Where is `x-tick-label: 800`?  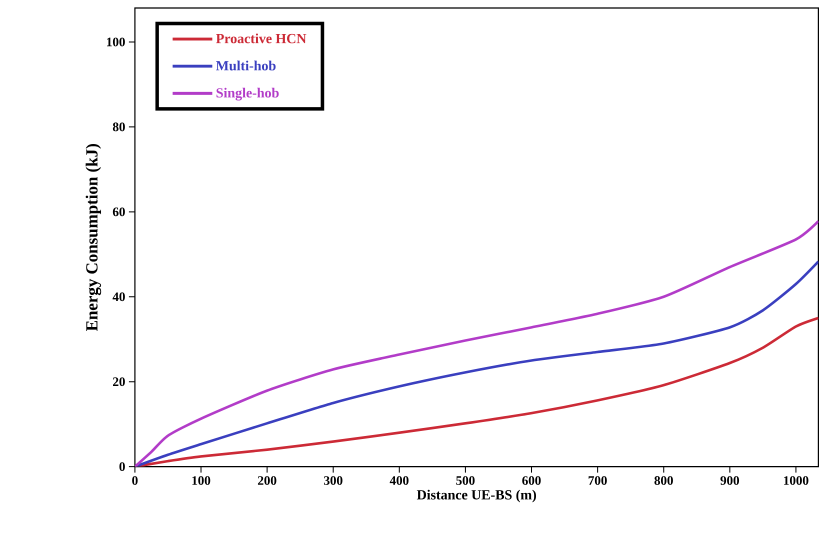 x-tick-label: 800 is located at coordinates (663, 481).